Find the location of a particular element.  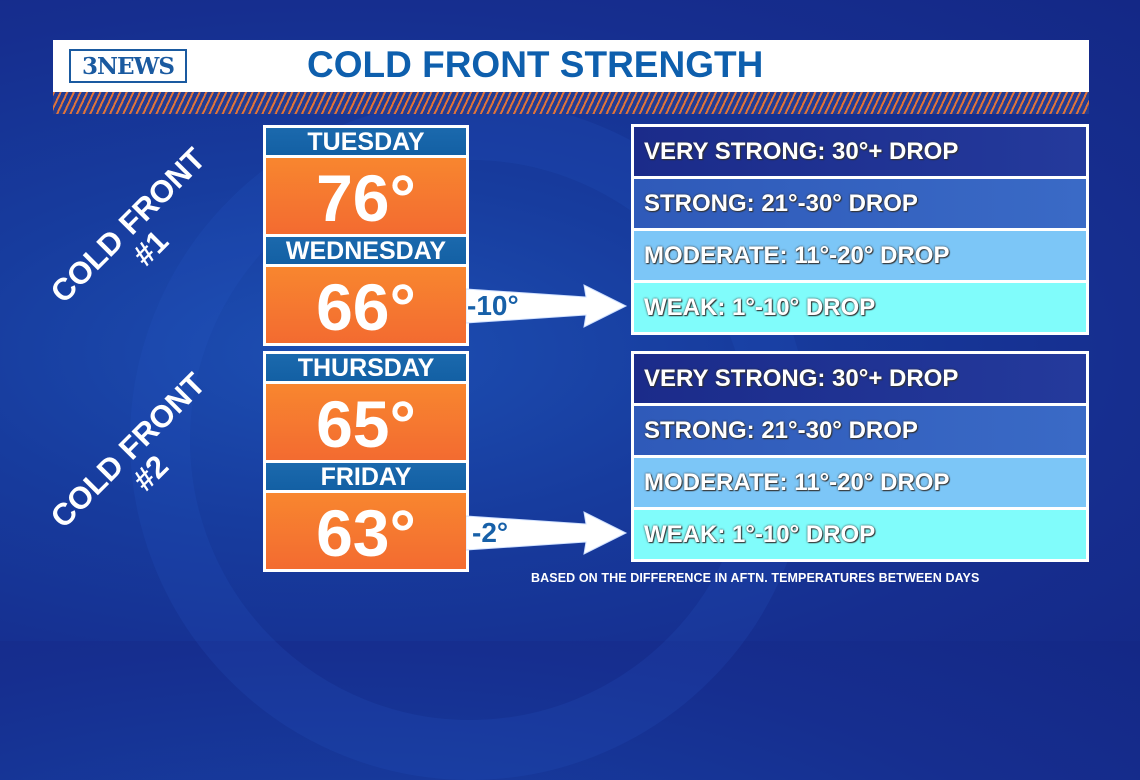

station-logo: 3NEWS is located at coordinates (128, 66).